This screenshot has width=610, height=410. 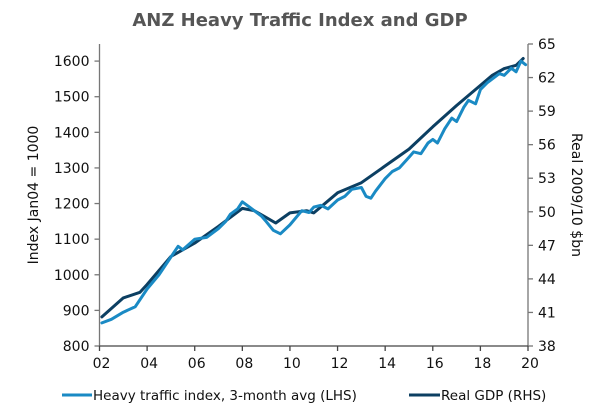 What do you see at coordinates (547, 213) in the screenshot?
I see `right-tick-label: 50` at bounding box center [547, 213].